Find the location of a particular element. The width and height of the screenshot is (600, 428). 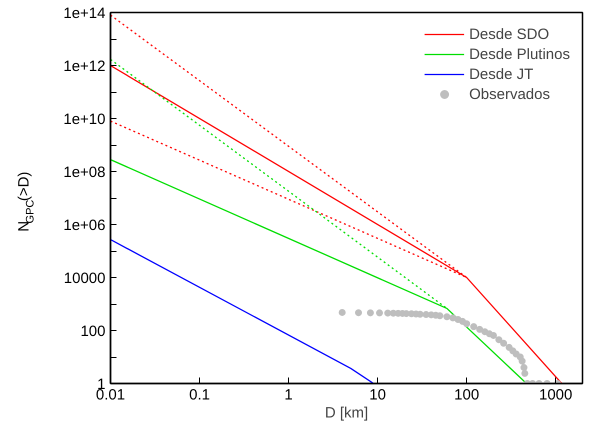

y-tick-label: 10000 is located at coordinates (85, 278).